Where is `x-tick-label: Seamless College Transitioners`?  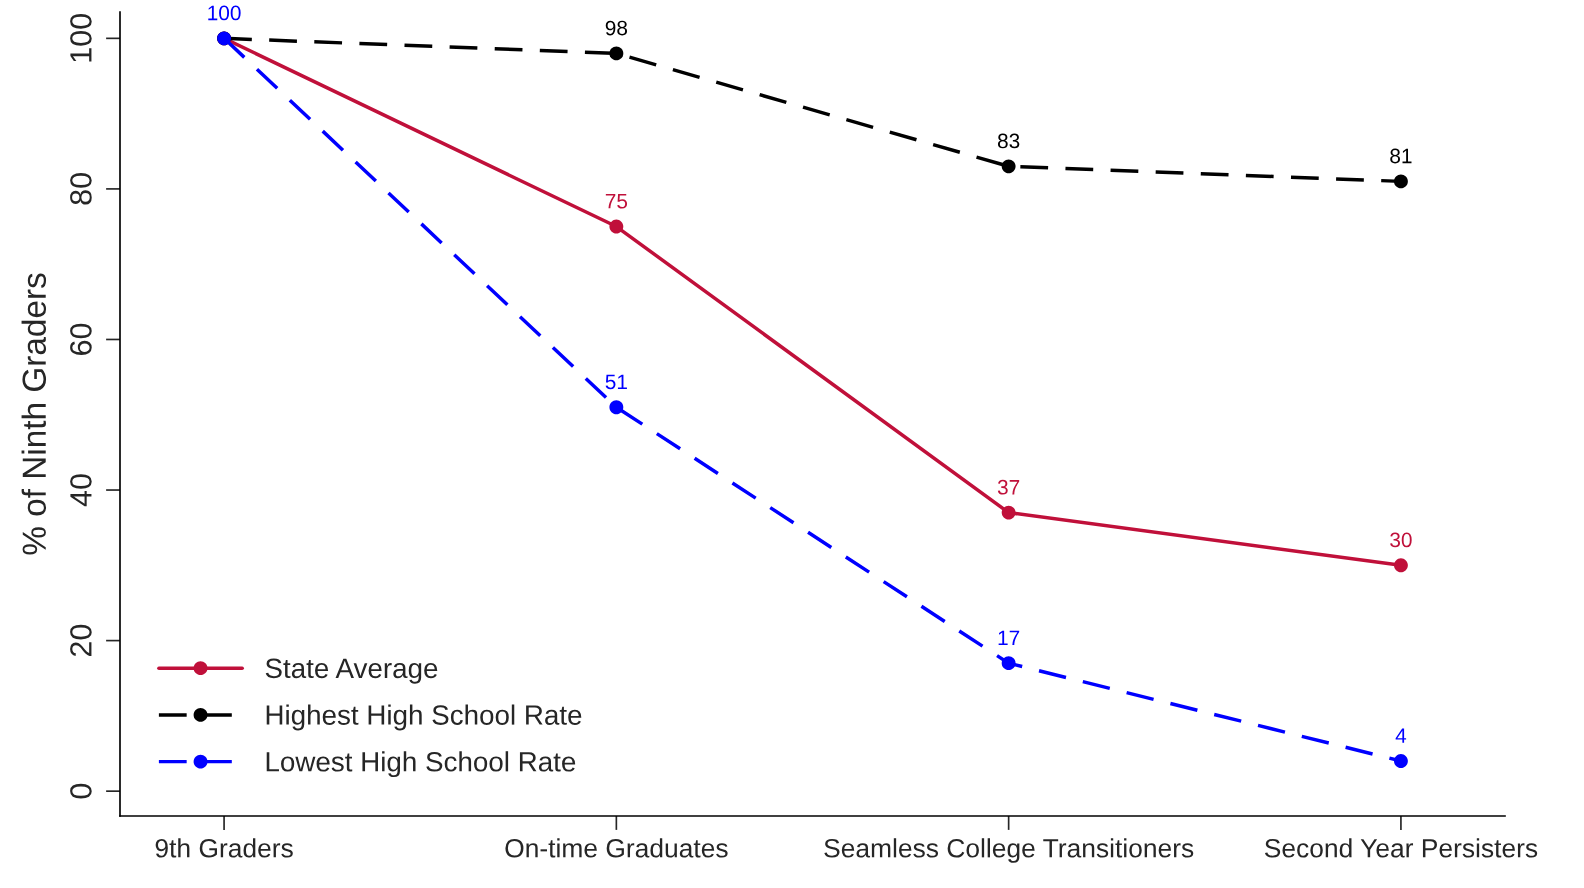
x-tick-label: Seamless College Transitioners is located at coordinates (1009, 850).